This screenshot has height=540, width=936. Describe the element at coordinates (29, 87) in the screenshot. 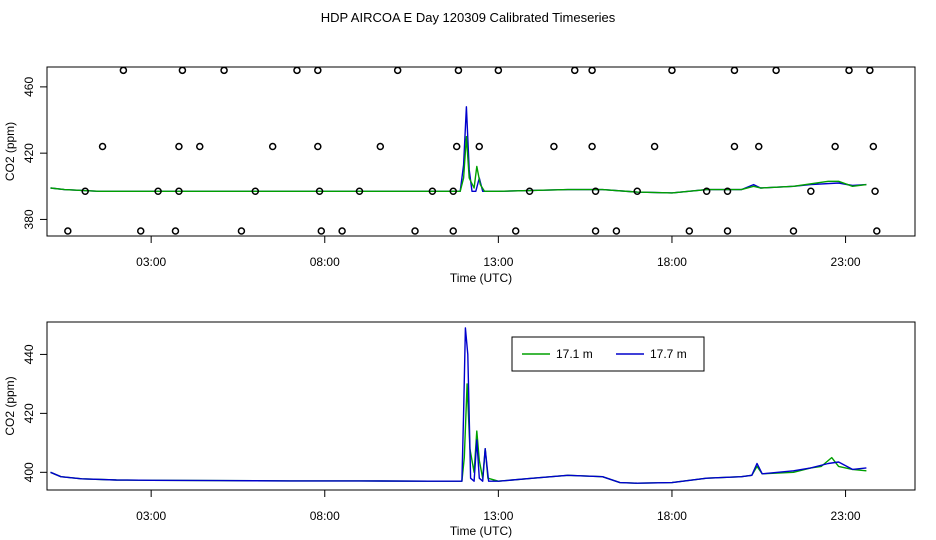

I see `y-tick-label: 460` at that location.